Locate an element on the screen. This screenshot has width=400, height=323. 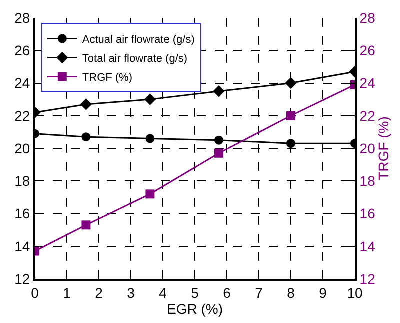
x-tick-label: 5 is located at coordinates (195, 292).